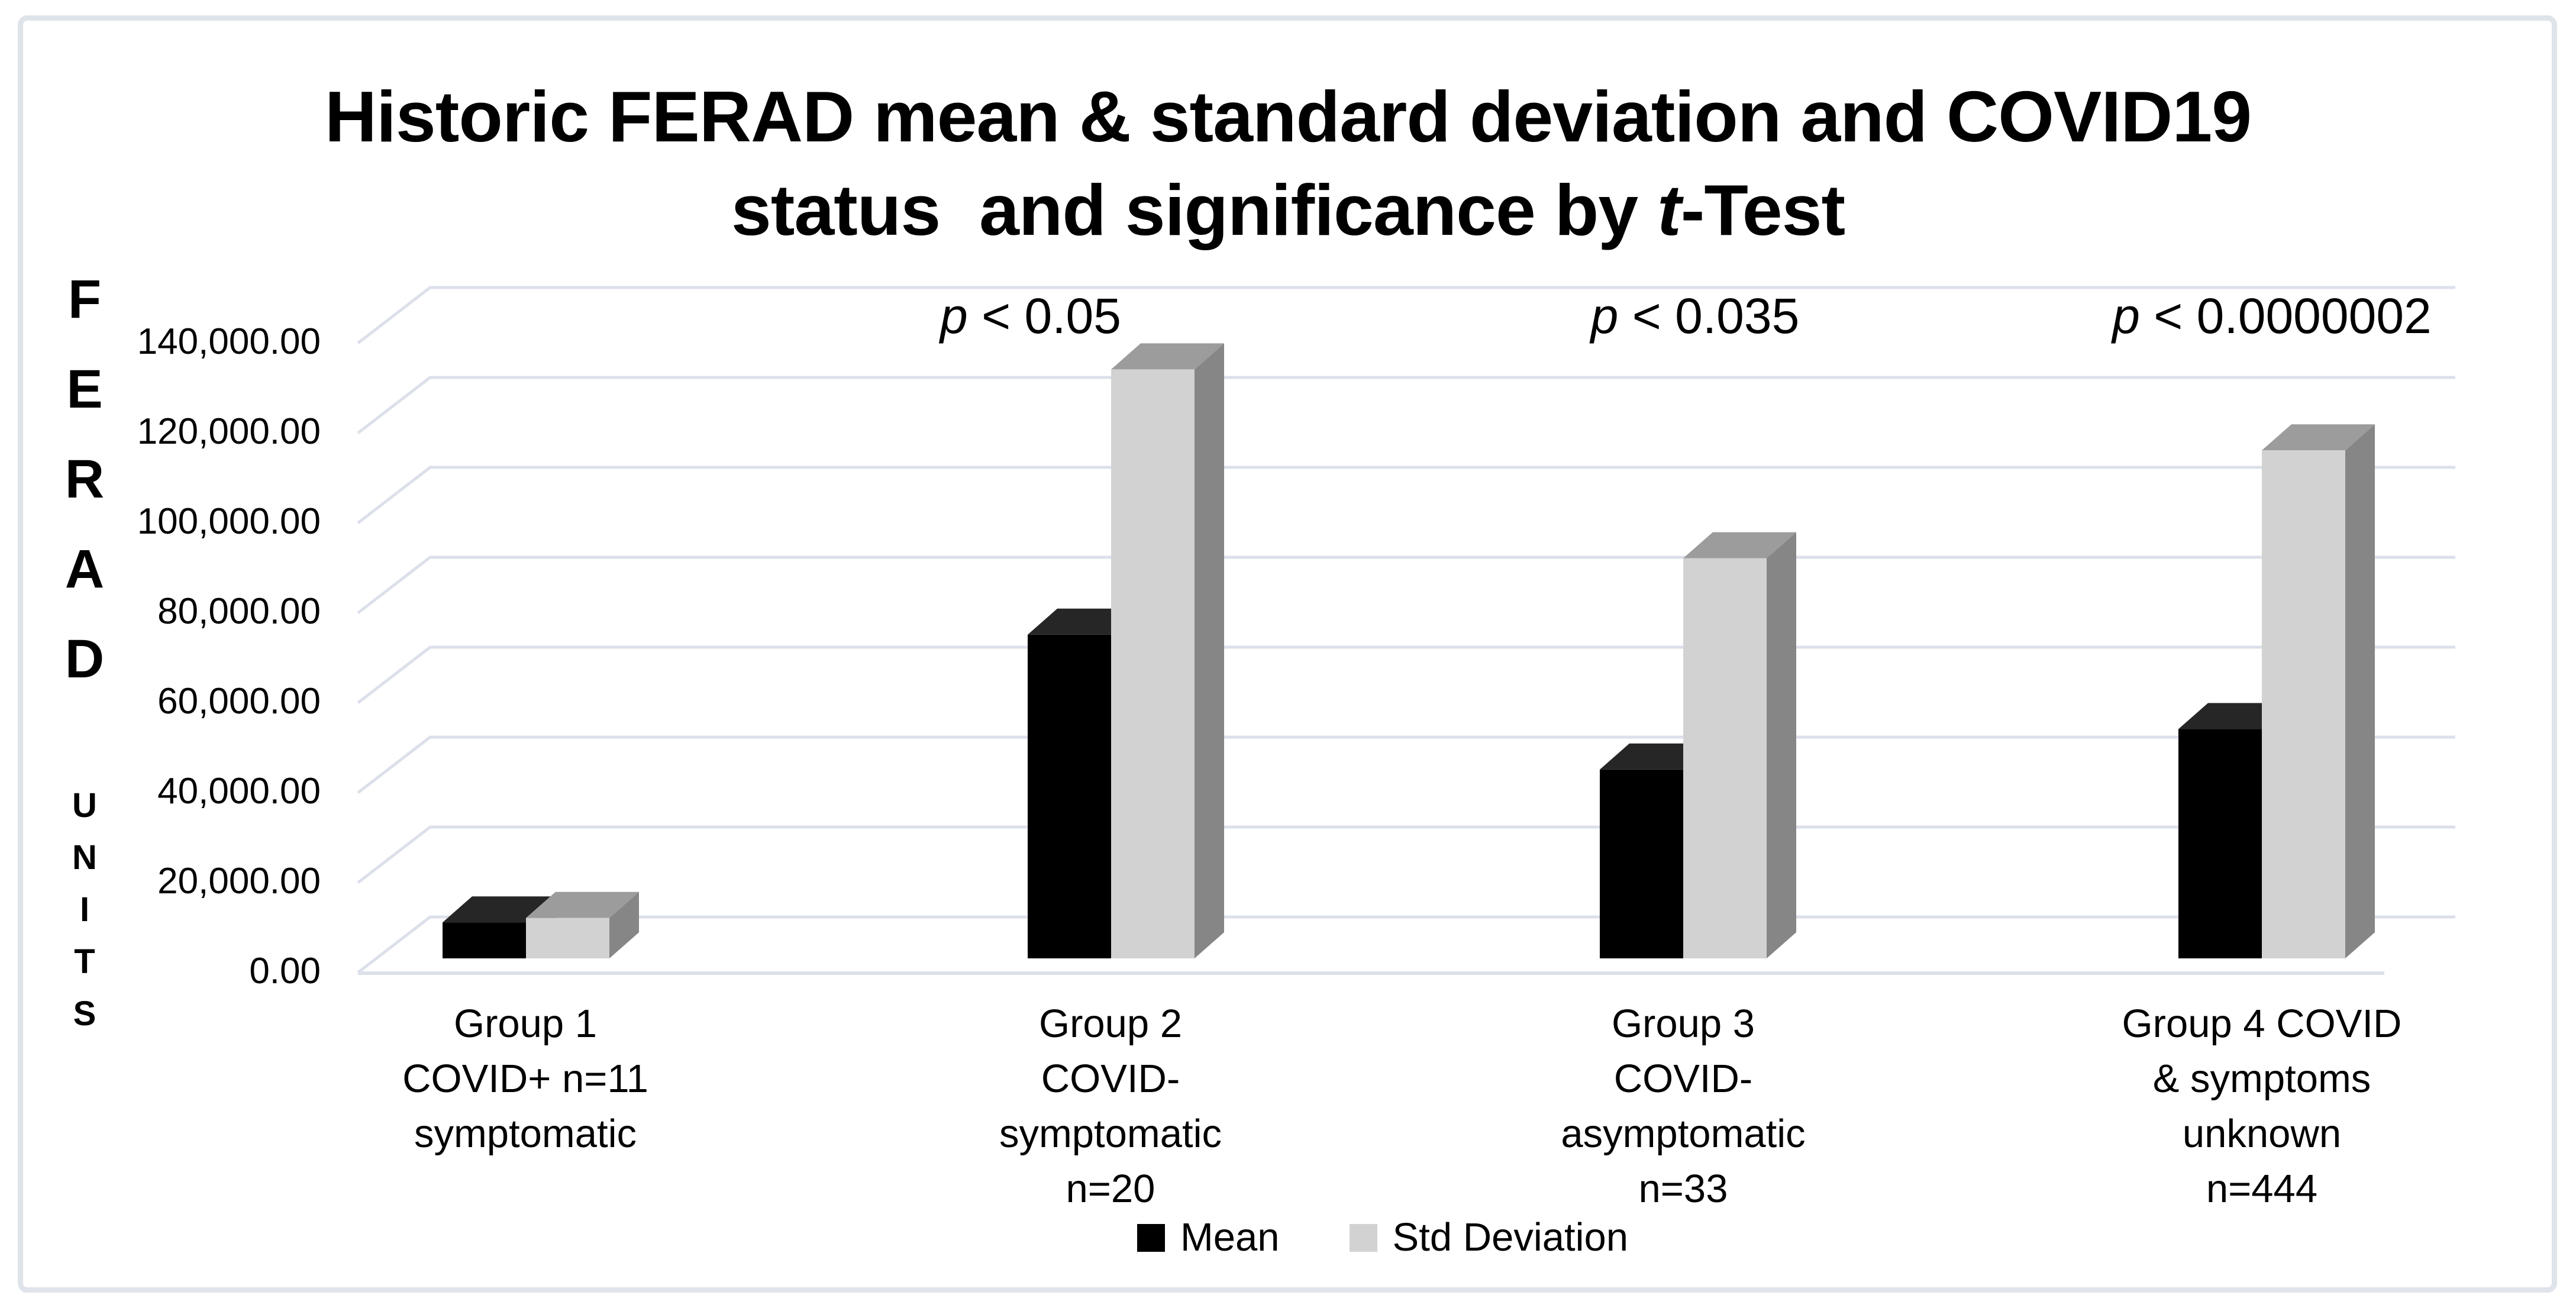  I want to click on category-label-group-2: Group 2 COVID-symptomatic n=20, so click(1110, 1106).